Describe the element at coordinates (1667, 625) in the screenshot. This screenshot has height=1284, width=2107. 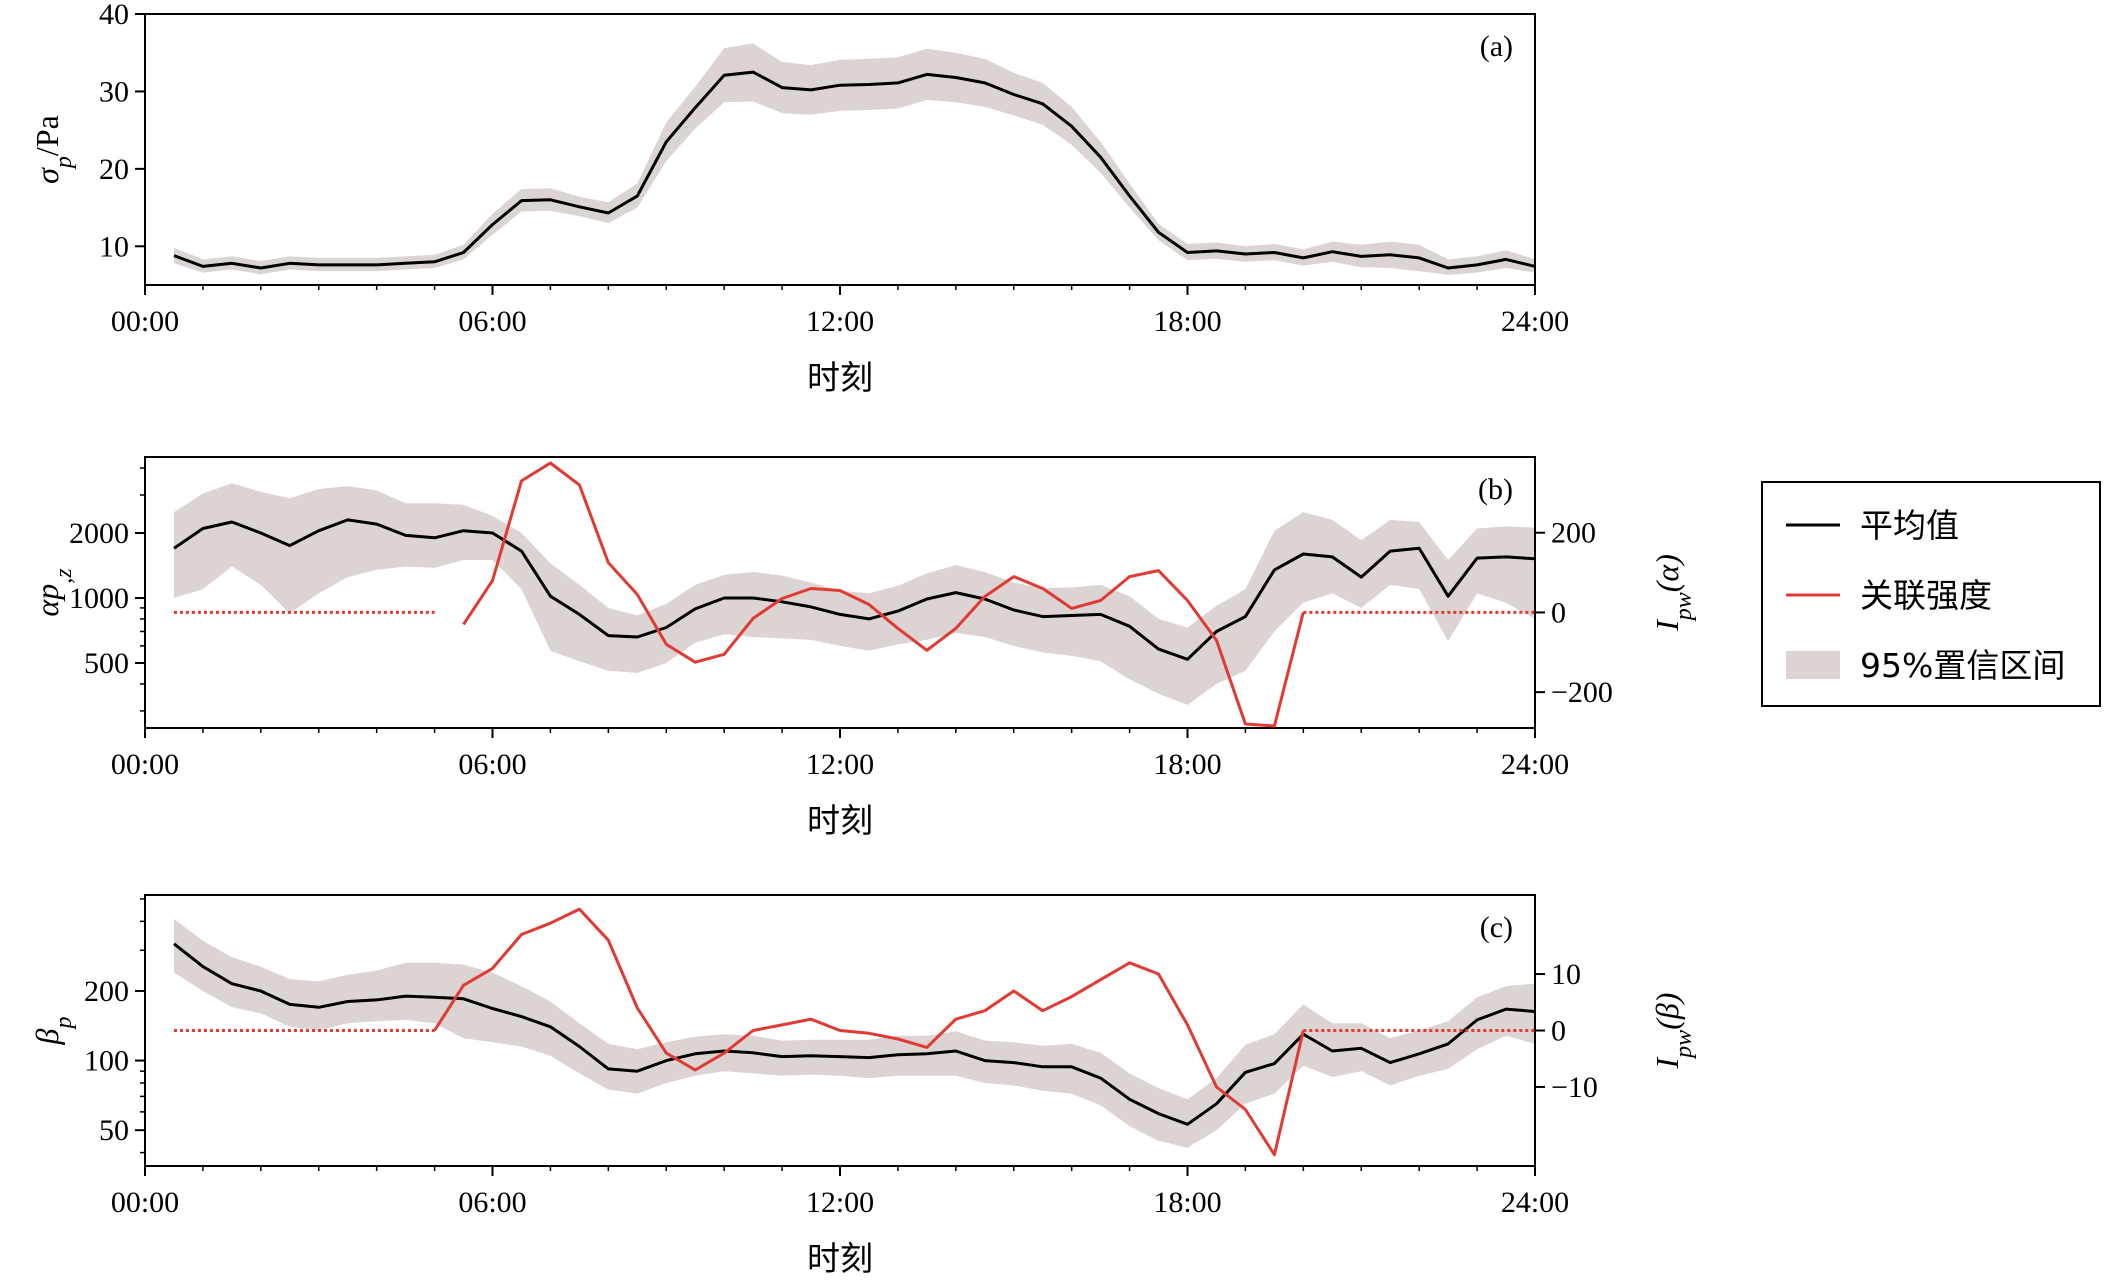
I see `y2-axis-title-b-main: I` at that location.